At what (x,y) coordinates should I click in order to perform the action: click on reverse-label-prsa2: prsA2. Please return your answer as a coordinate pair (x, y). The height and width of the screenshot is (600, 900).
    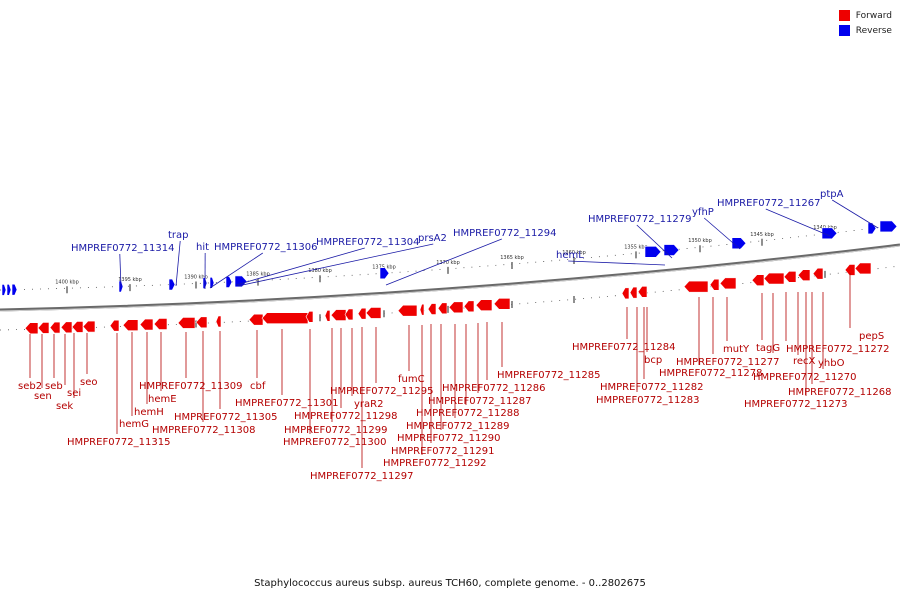
    Looking at the image, I should click on (432, 238).